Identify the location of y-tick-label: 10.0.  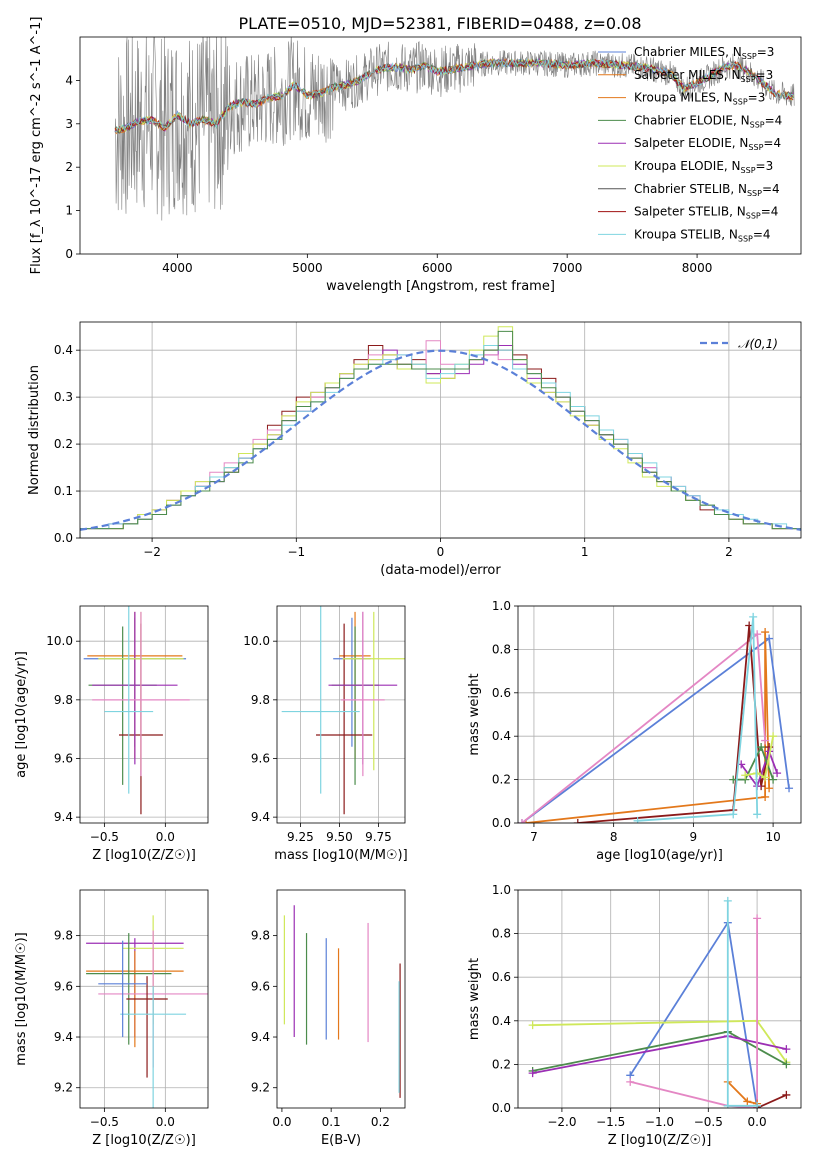
(256, 641).